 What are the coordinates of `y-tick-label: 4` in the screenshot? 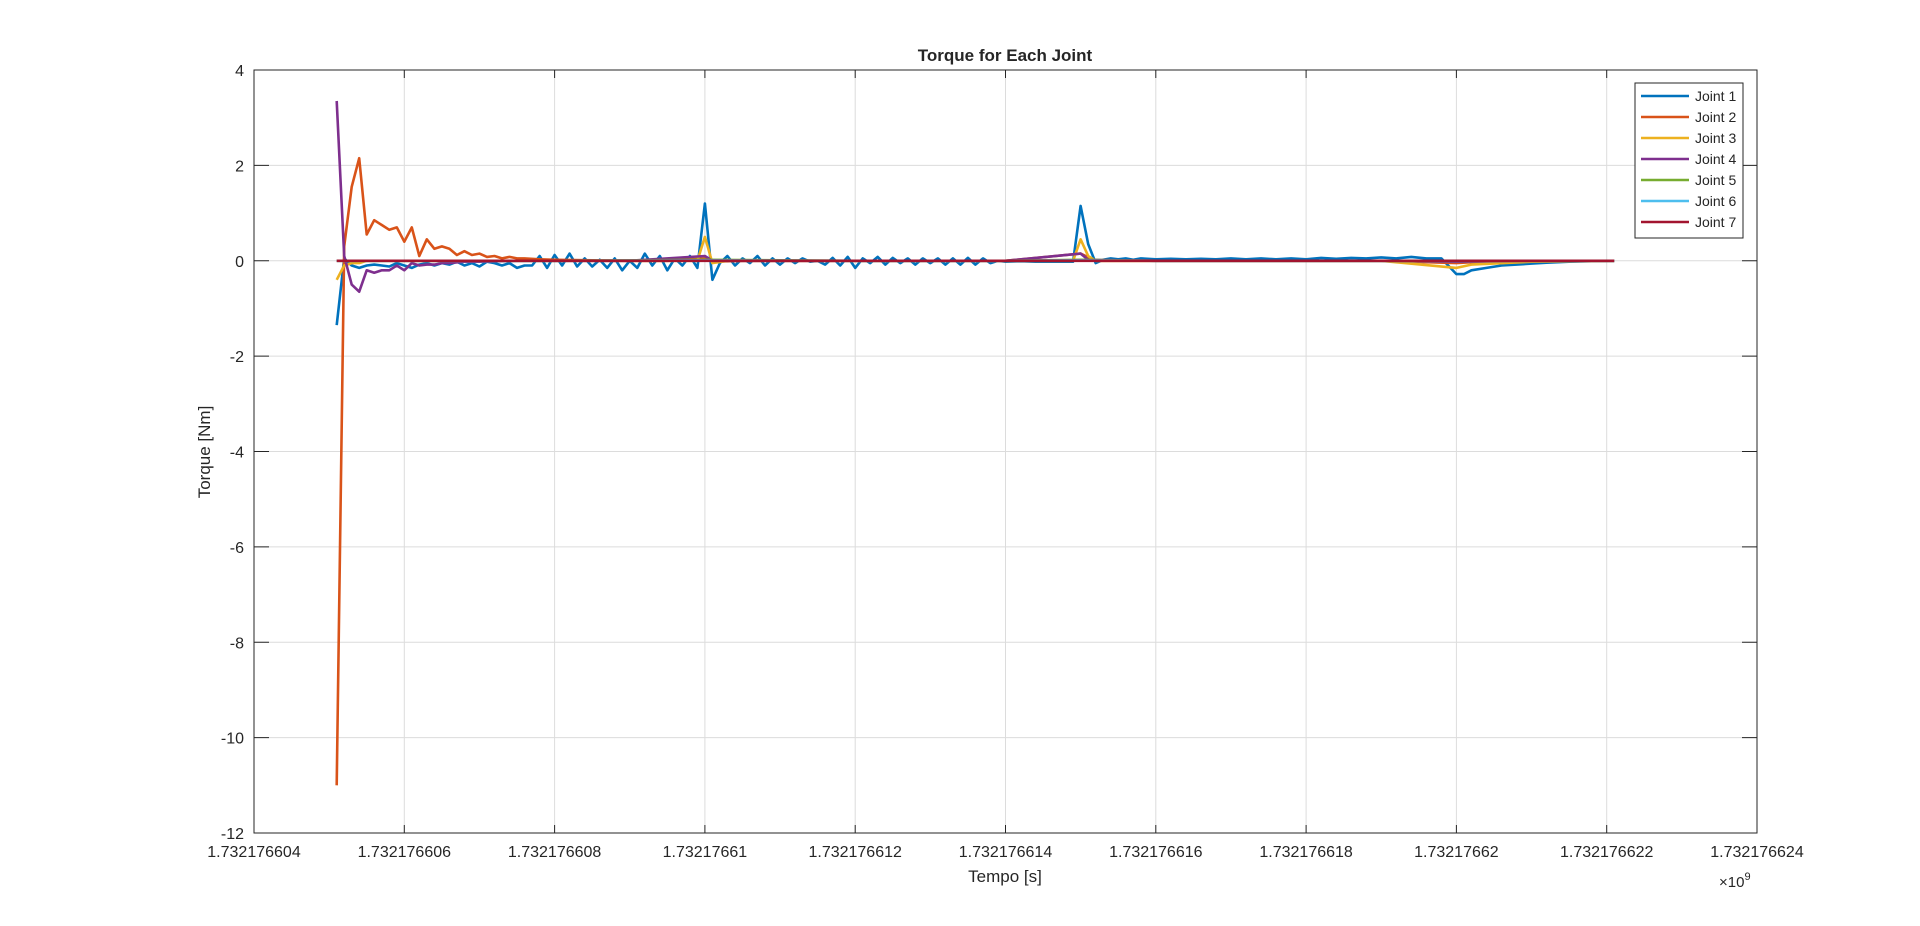 It's located at (239, 71).